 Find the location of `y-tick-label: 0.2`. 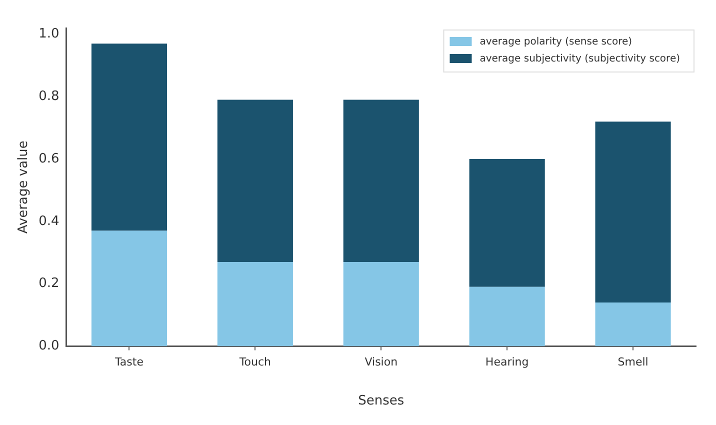

y-tick-label: 0.2 is located at coordinates (49, 284).